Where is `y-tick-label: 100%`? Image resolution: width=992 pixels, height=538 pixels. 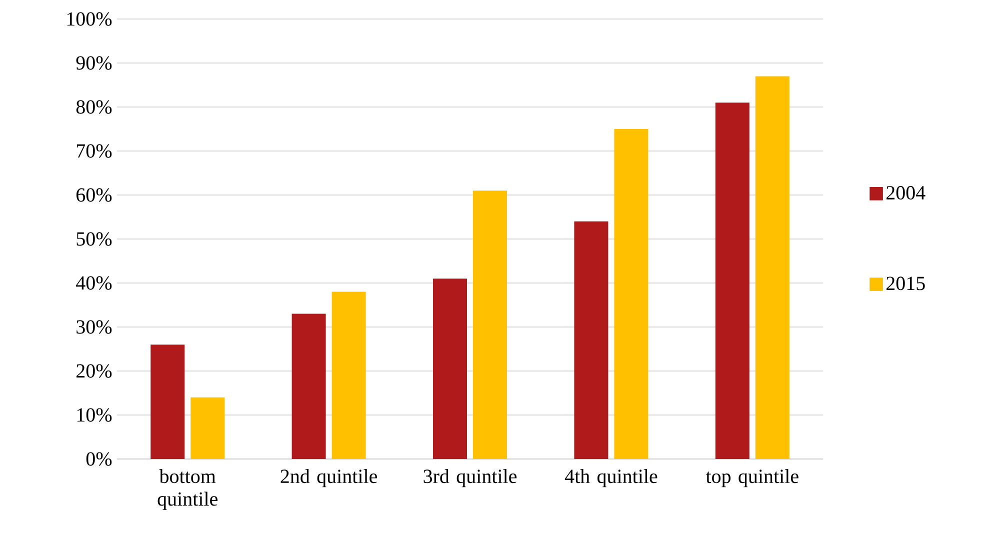
y-tick-label: 100% is located at coordinates (89, 19).